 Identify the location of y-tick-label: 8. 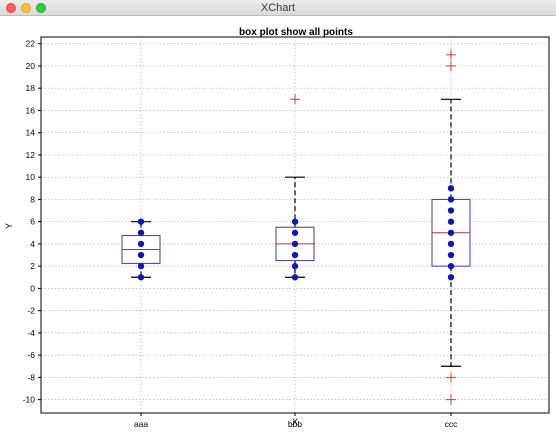
(32, 199).